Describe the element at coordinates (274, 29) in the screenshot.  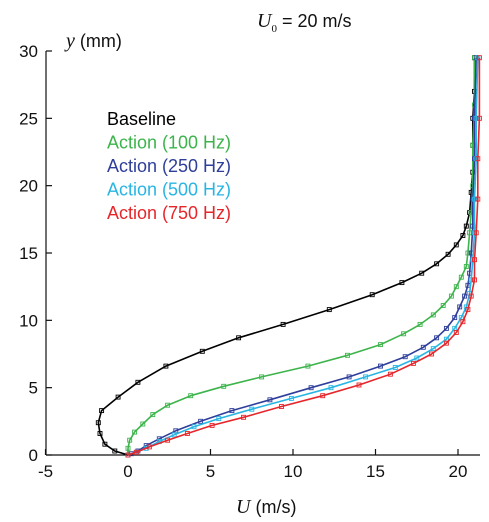
I see `freestream-subscript: 0` at that location.